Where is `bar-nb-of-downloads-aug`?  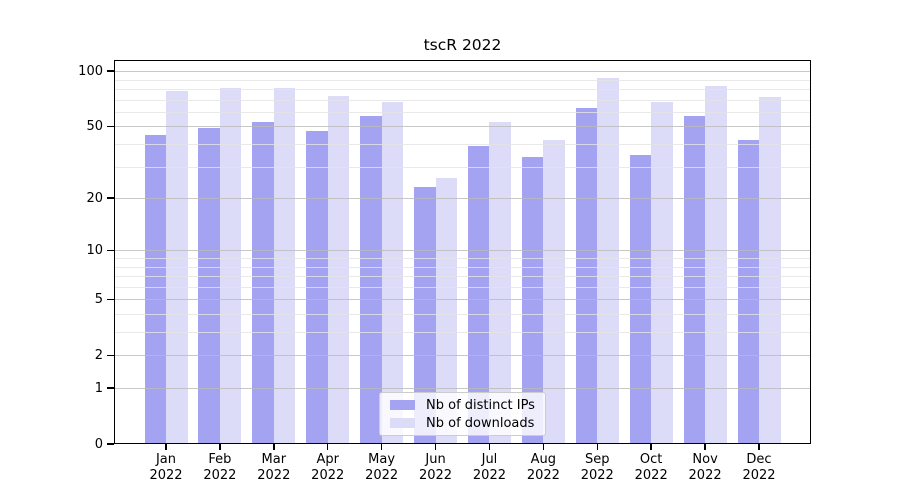 bar-nb-of-downloads-aug is located at coordinates (554, 292).